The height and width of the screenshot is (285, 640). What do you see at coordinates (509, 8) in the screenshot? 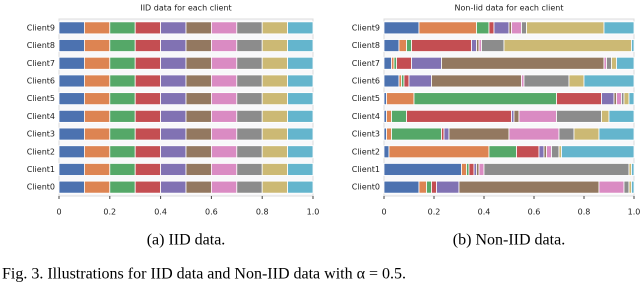
I see `chart-title: Non-Iid data for each client` at bounding box center [509, 8].